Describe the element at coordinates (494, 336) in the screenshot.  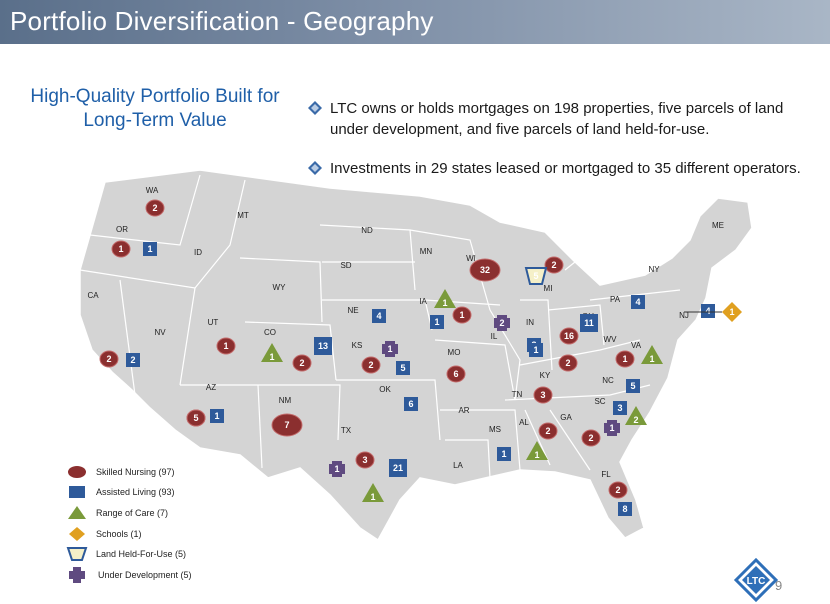
I see `state-label: IL` at that location.